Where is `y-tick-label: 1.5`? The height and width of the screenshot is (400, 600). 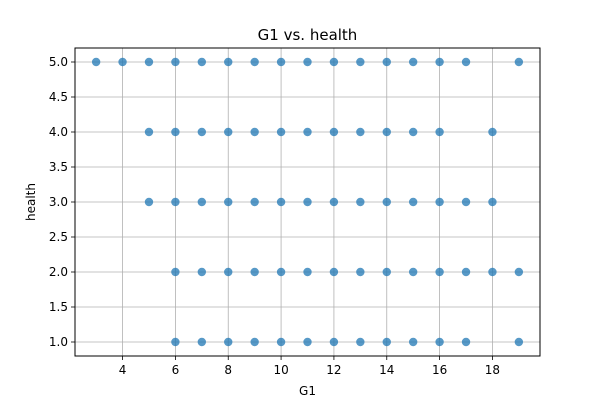
y-tick-label: 1.5 is located at coordinates (58, 307).